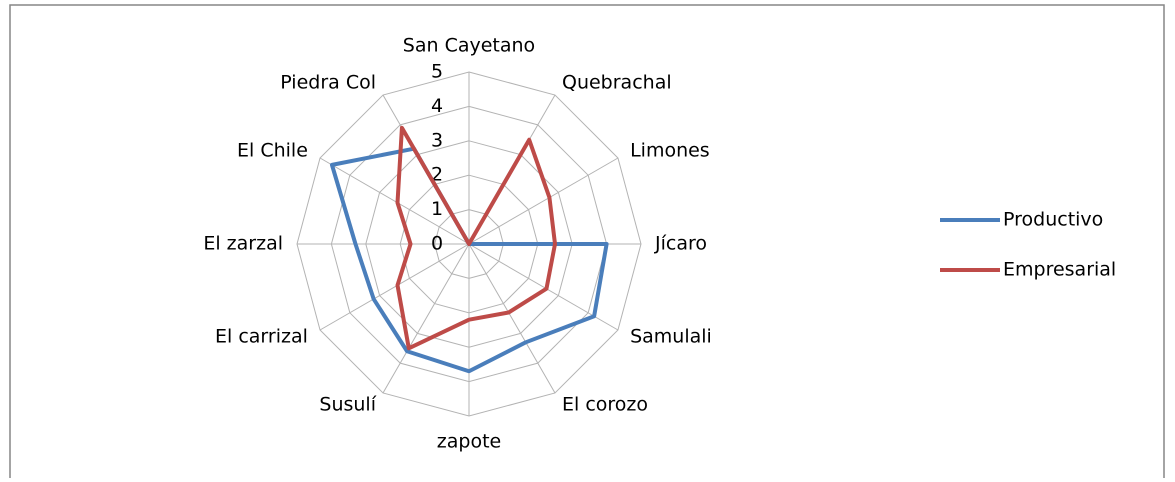  What do you see at coordinates (437, 72) in the screenshot?
I see `r-tick-label: 5` at bounding box center [437, 72].